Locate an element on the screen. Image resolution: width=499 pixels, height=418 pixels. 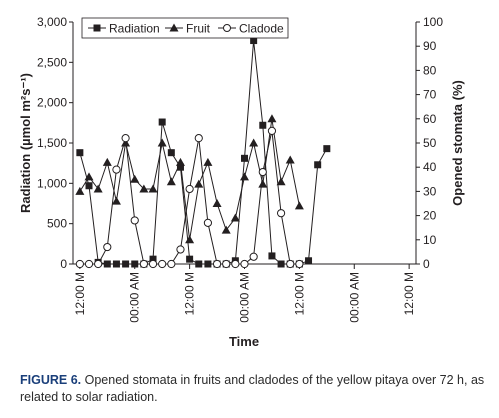
legend-label-cladode: Cladode is located at coordinates (261, 29).